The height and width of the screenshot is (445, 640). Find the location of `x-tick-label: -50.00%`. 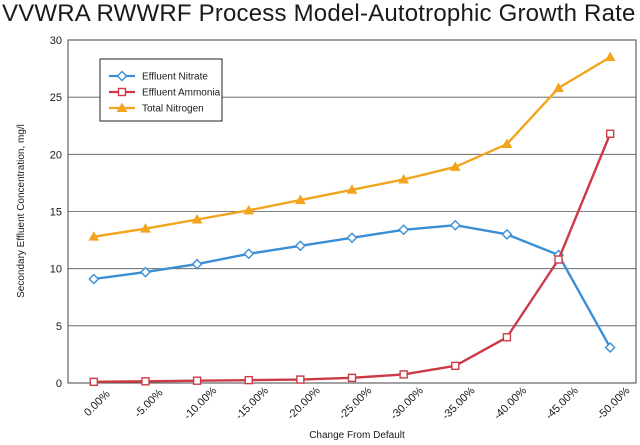

x-tick-label: -50.00% is located at coordinates (614, 404).